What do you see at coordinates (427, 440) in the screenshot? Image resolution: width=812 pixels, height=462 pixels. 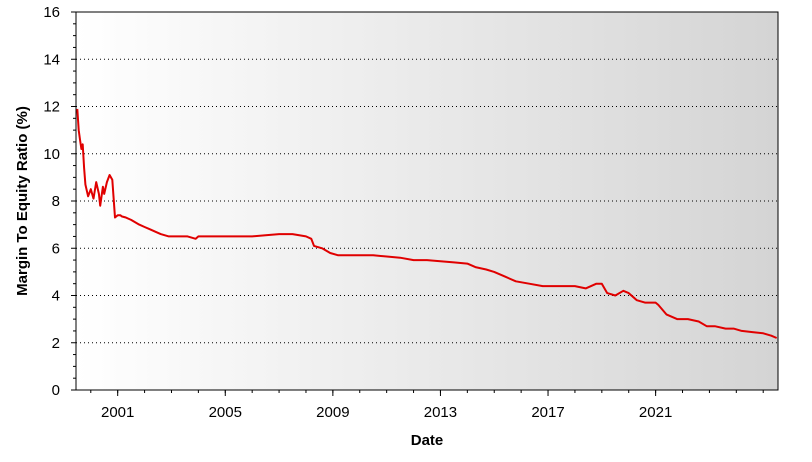 I see `x-axis-title: Date` at bounding box center [427, 440].